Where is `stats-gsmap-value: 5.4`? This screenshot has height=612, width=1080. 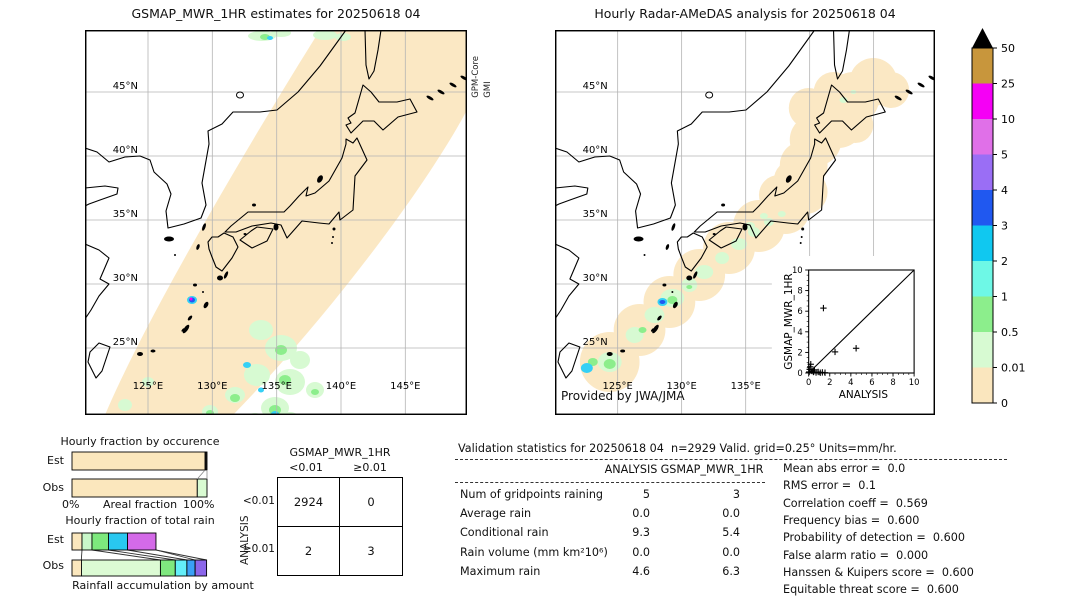 stats-gsmap-value: 5.4 is located at coordinates (731, 533).